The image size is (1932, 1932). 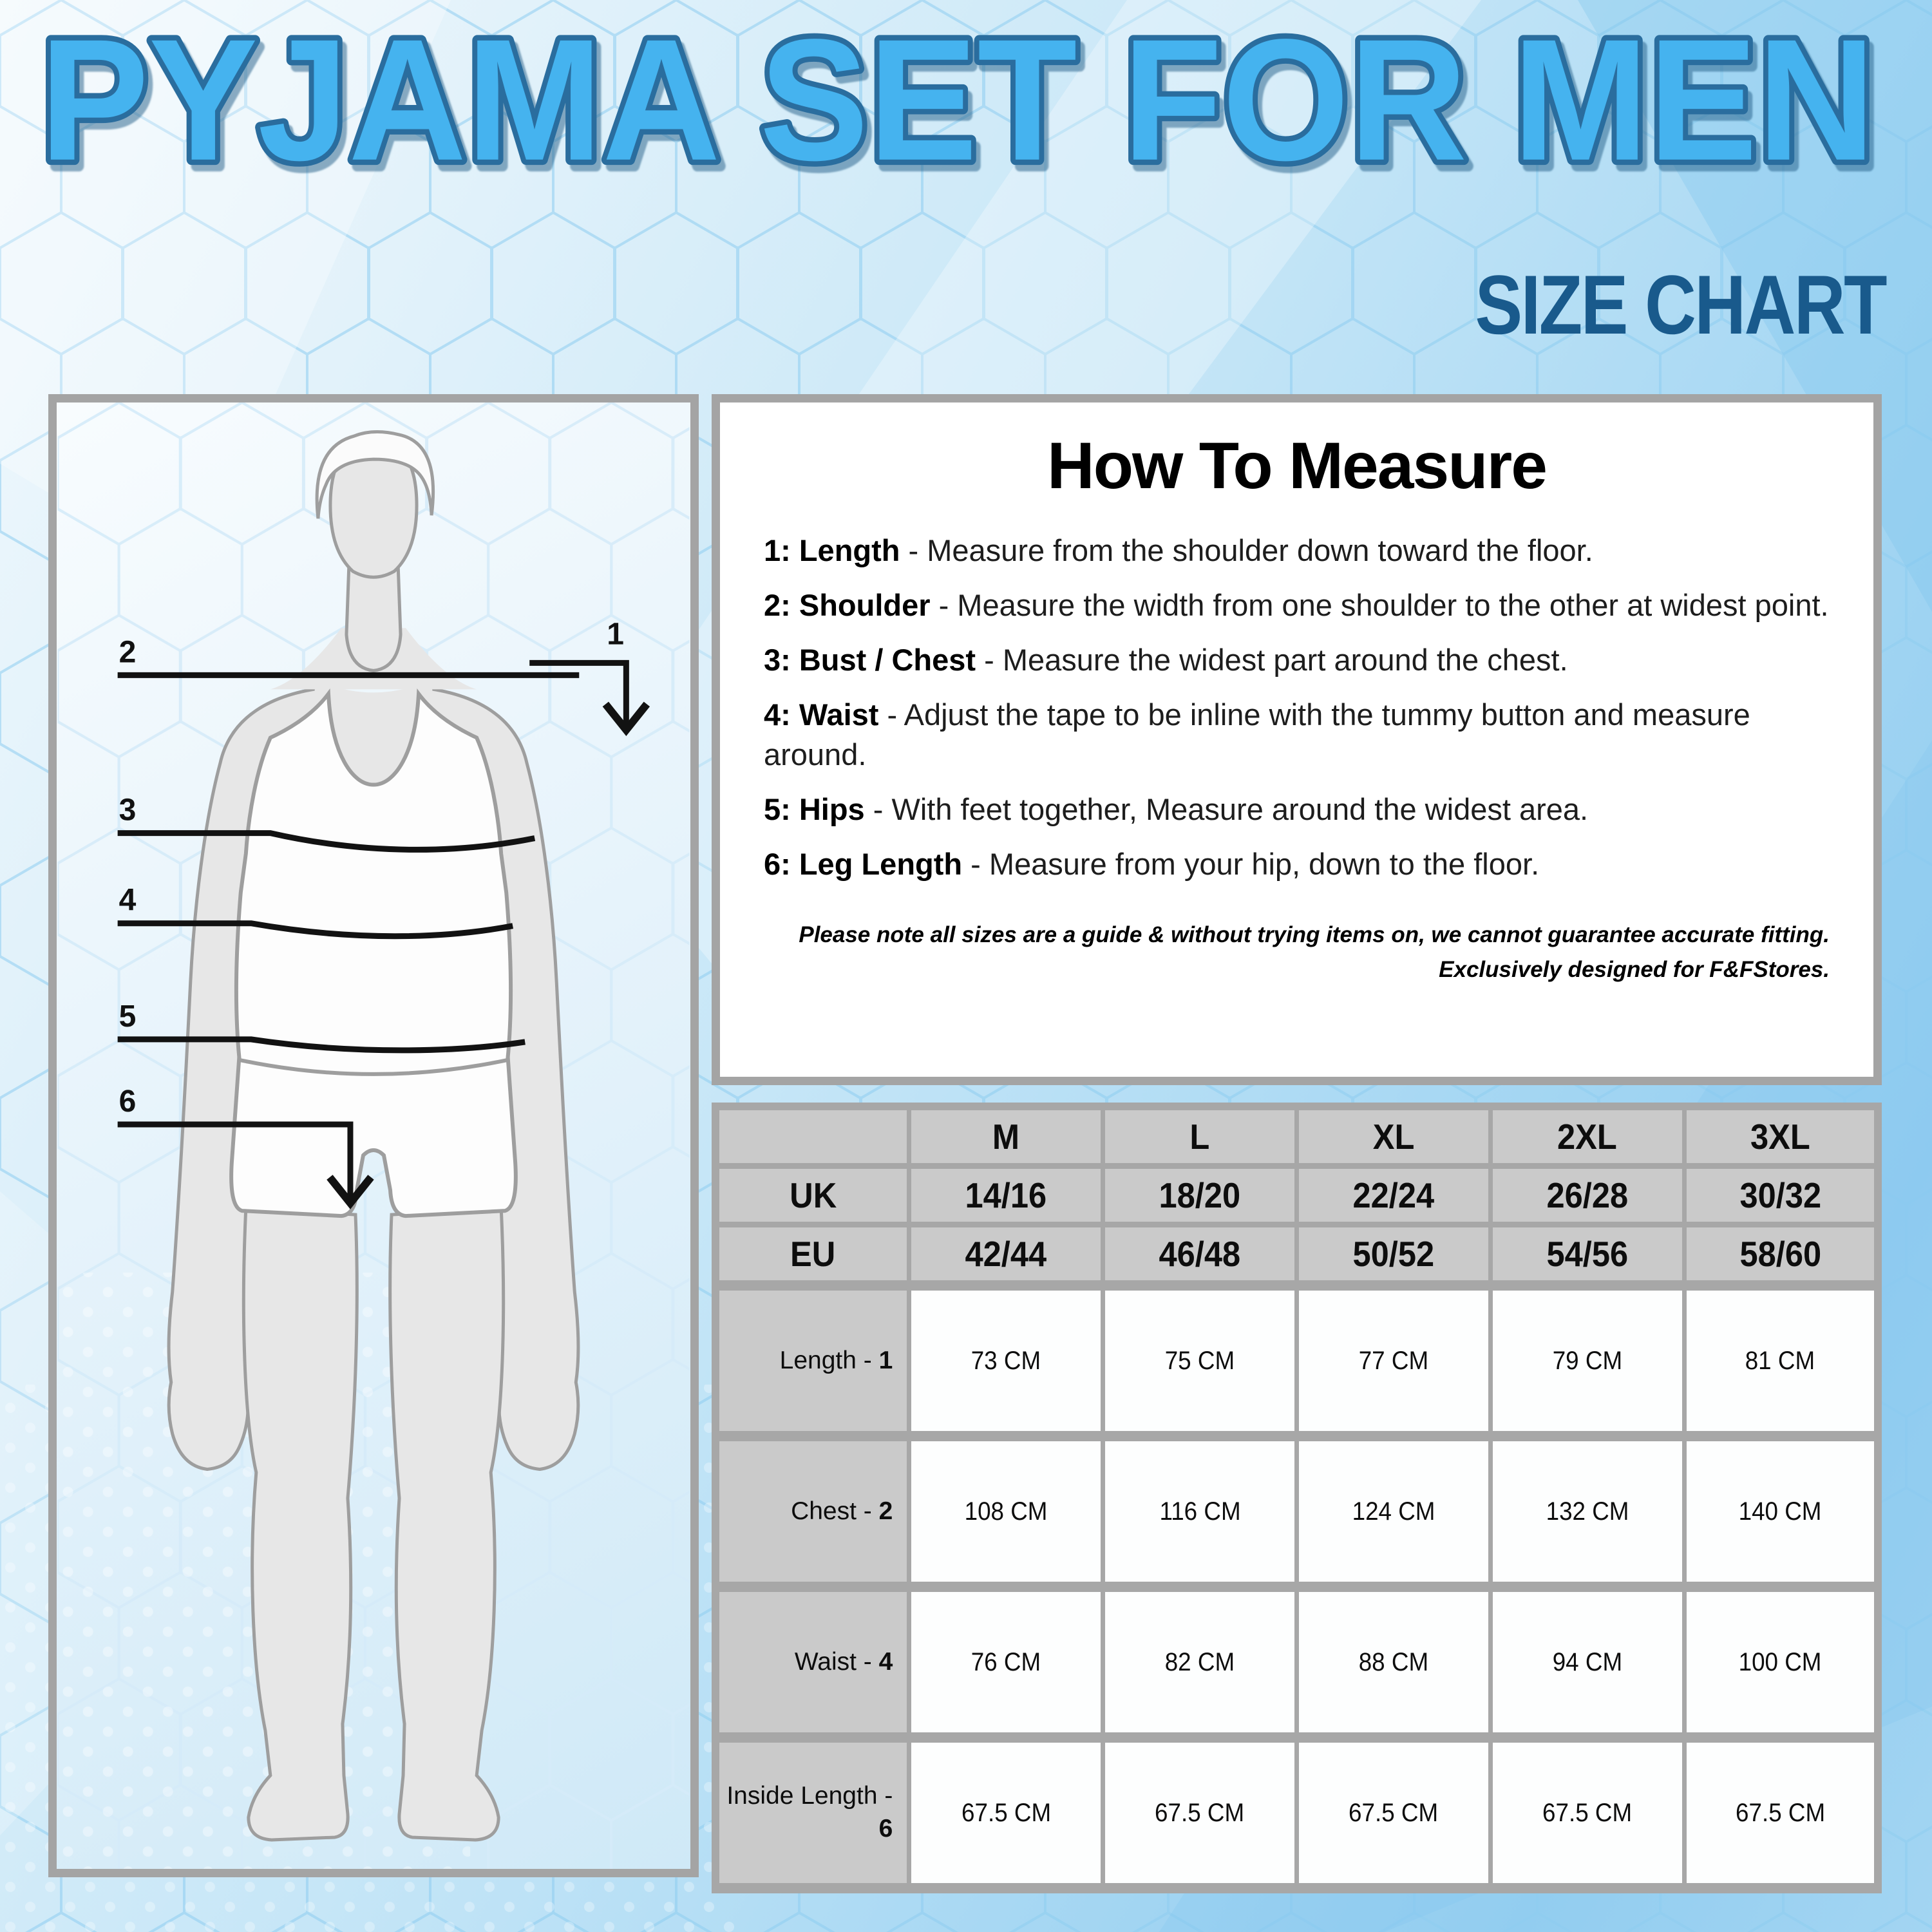 What do you see at coordinates (615, 634) in the screenshot?
I see `marker-1: 1` at bounding box center [615, 634].